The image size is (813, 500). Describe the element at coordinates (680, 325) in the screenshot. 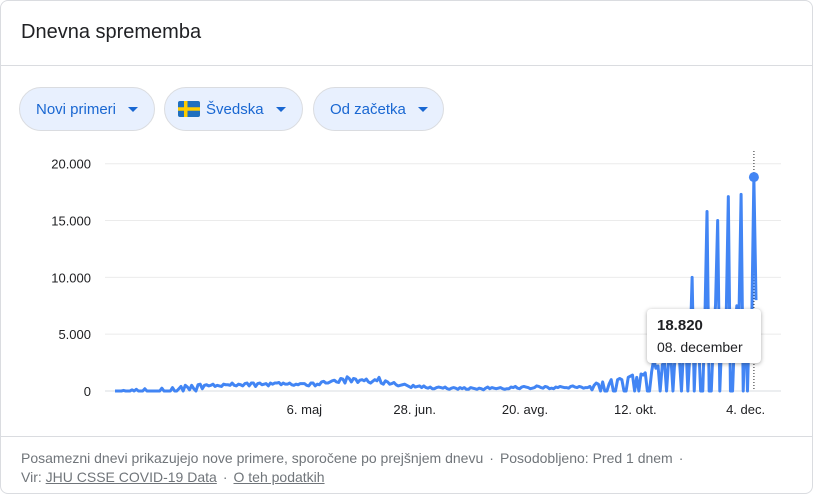

I see `tooltip-value: 18.820` at that location.